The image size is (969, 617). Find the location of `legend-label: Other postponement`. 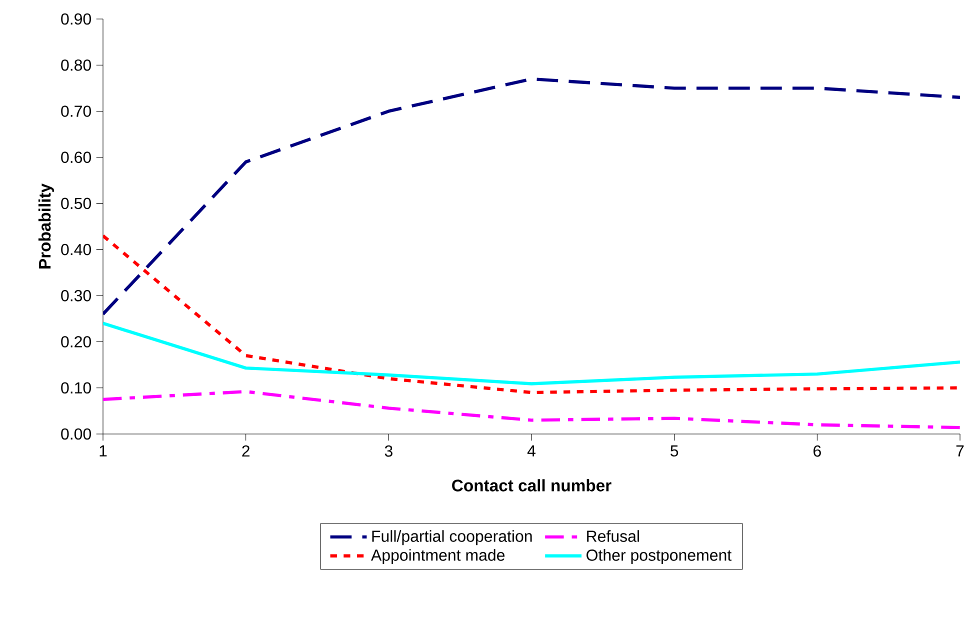

legend-label: Other postponement is located at coordinates (659, 556).